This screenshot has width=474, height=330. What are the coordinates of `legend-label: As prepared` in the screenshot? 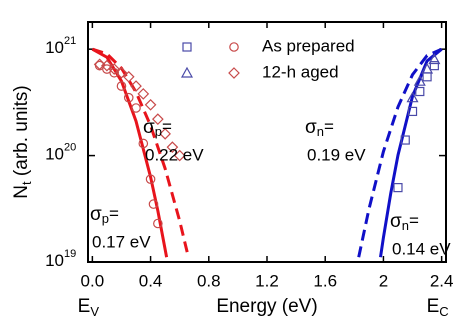 It's located at (308, 45).